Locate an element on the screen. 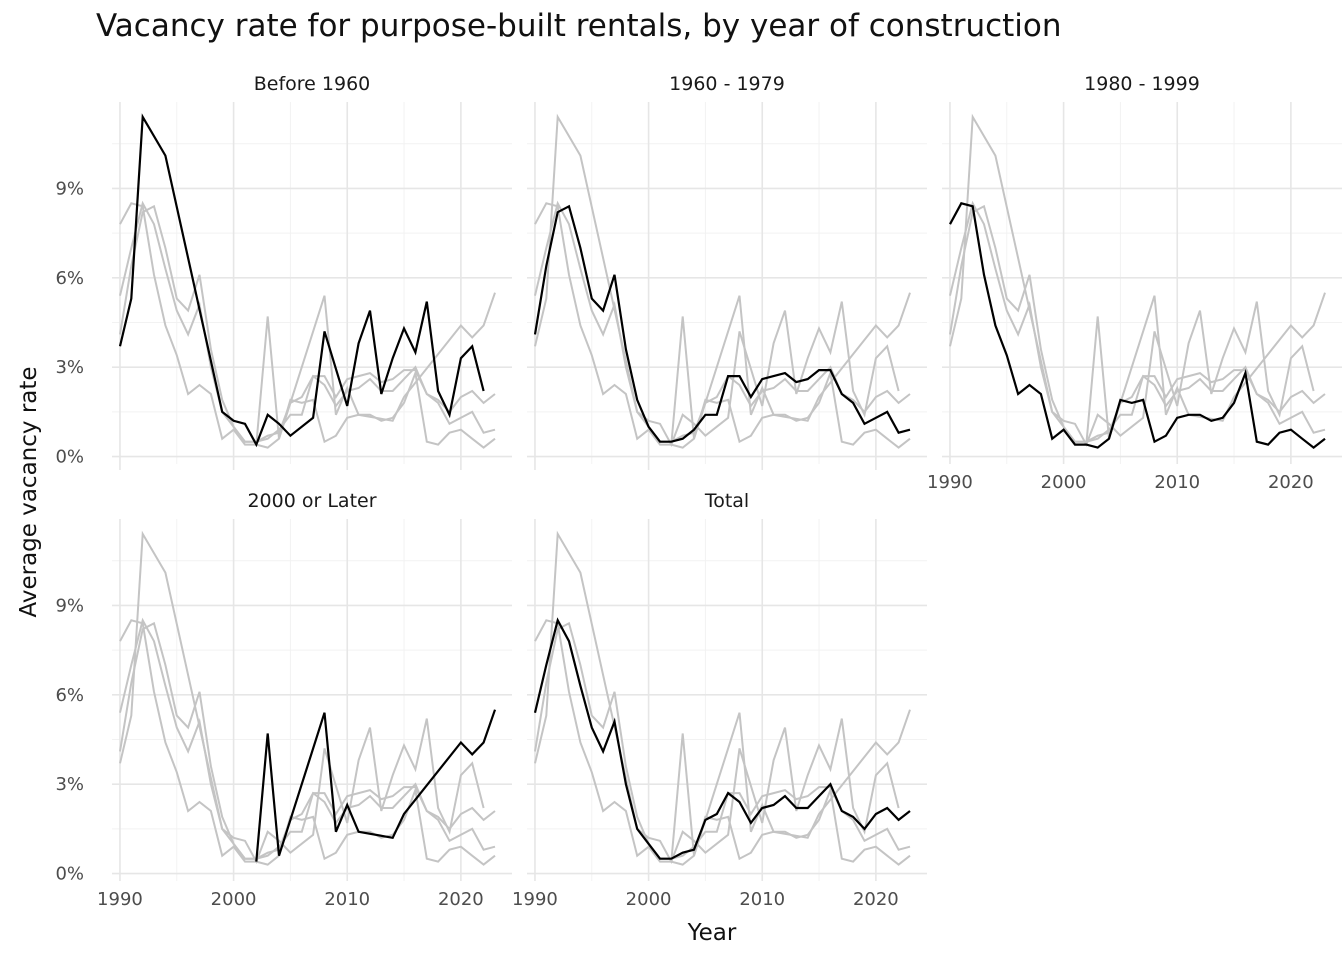  panel-total: Total 1990 2000 2010 2020 is located at coordinates (719, 700).